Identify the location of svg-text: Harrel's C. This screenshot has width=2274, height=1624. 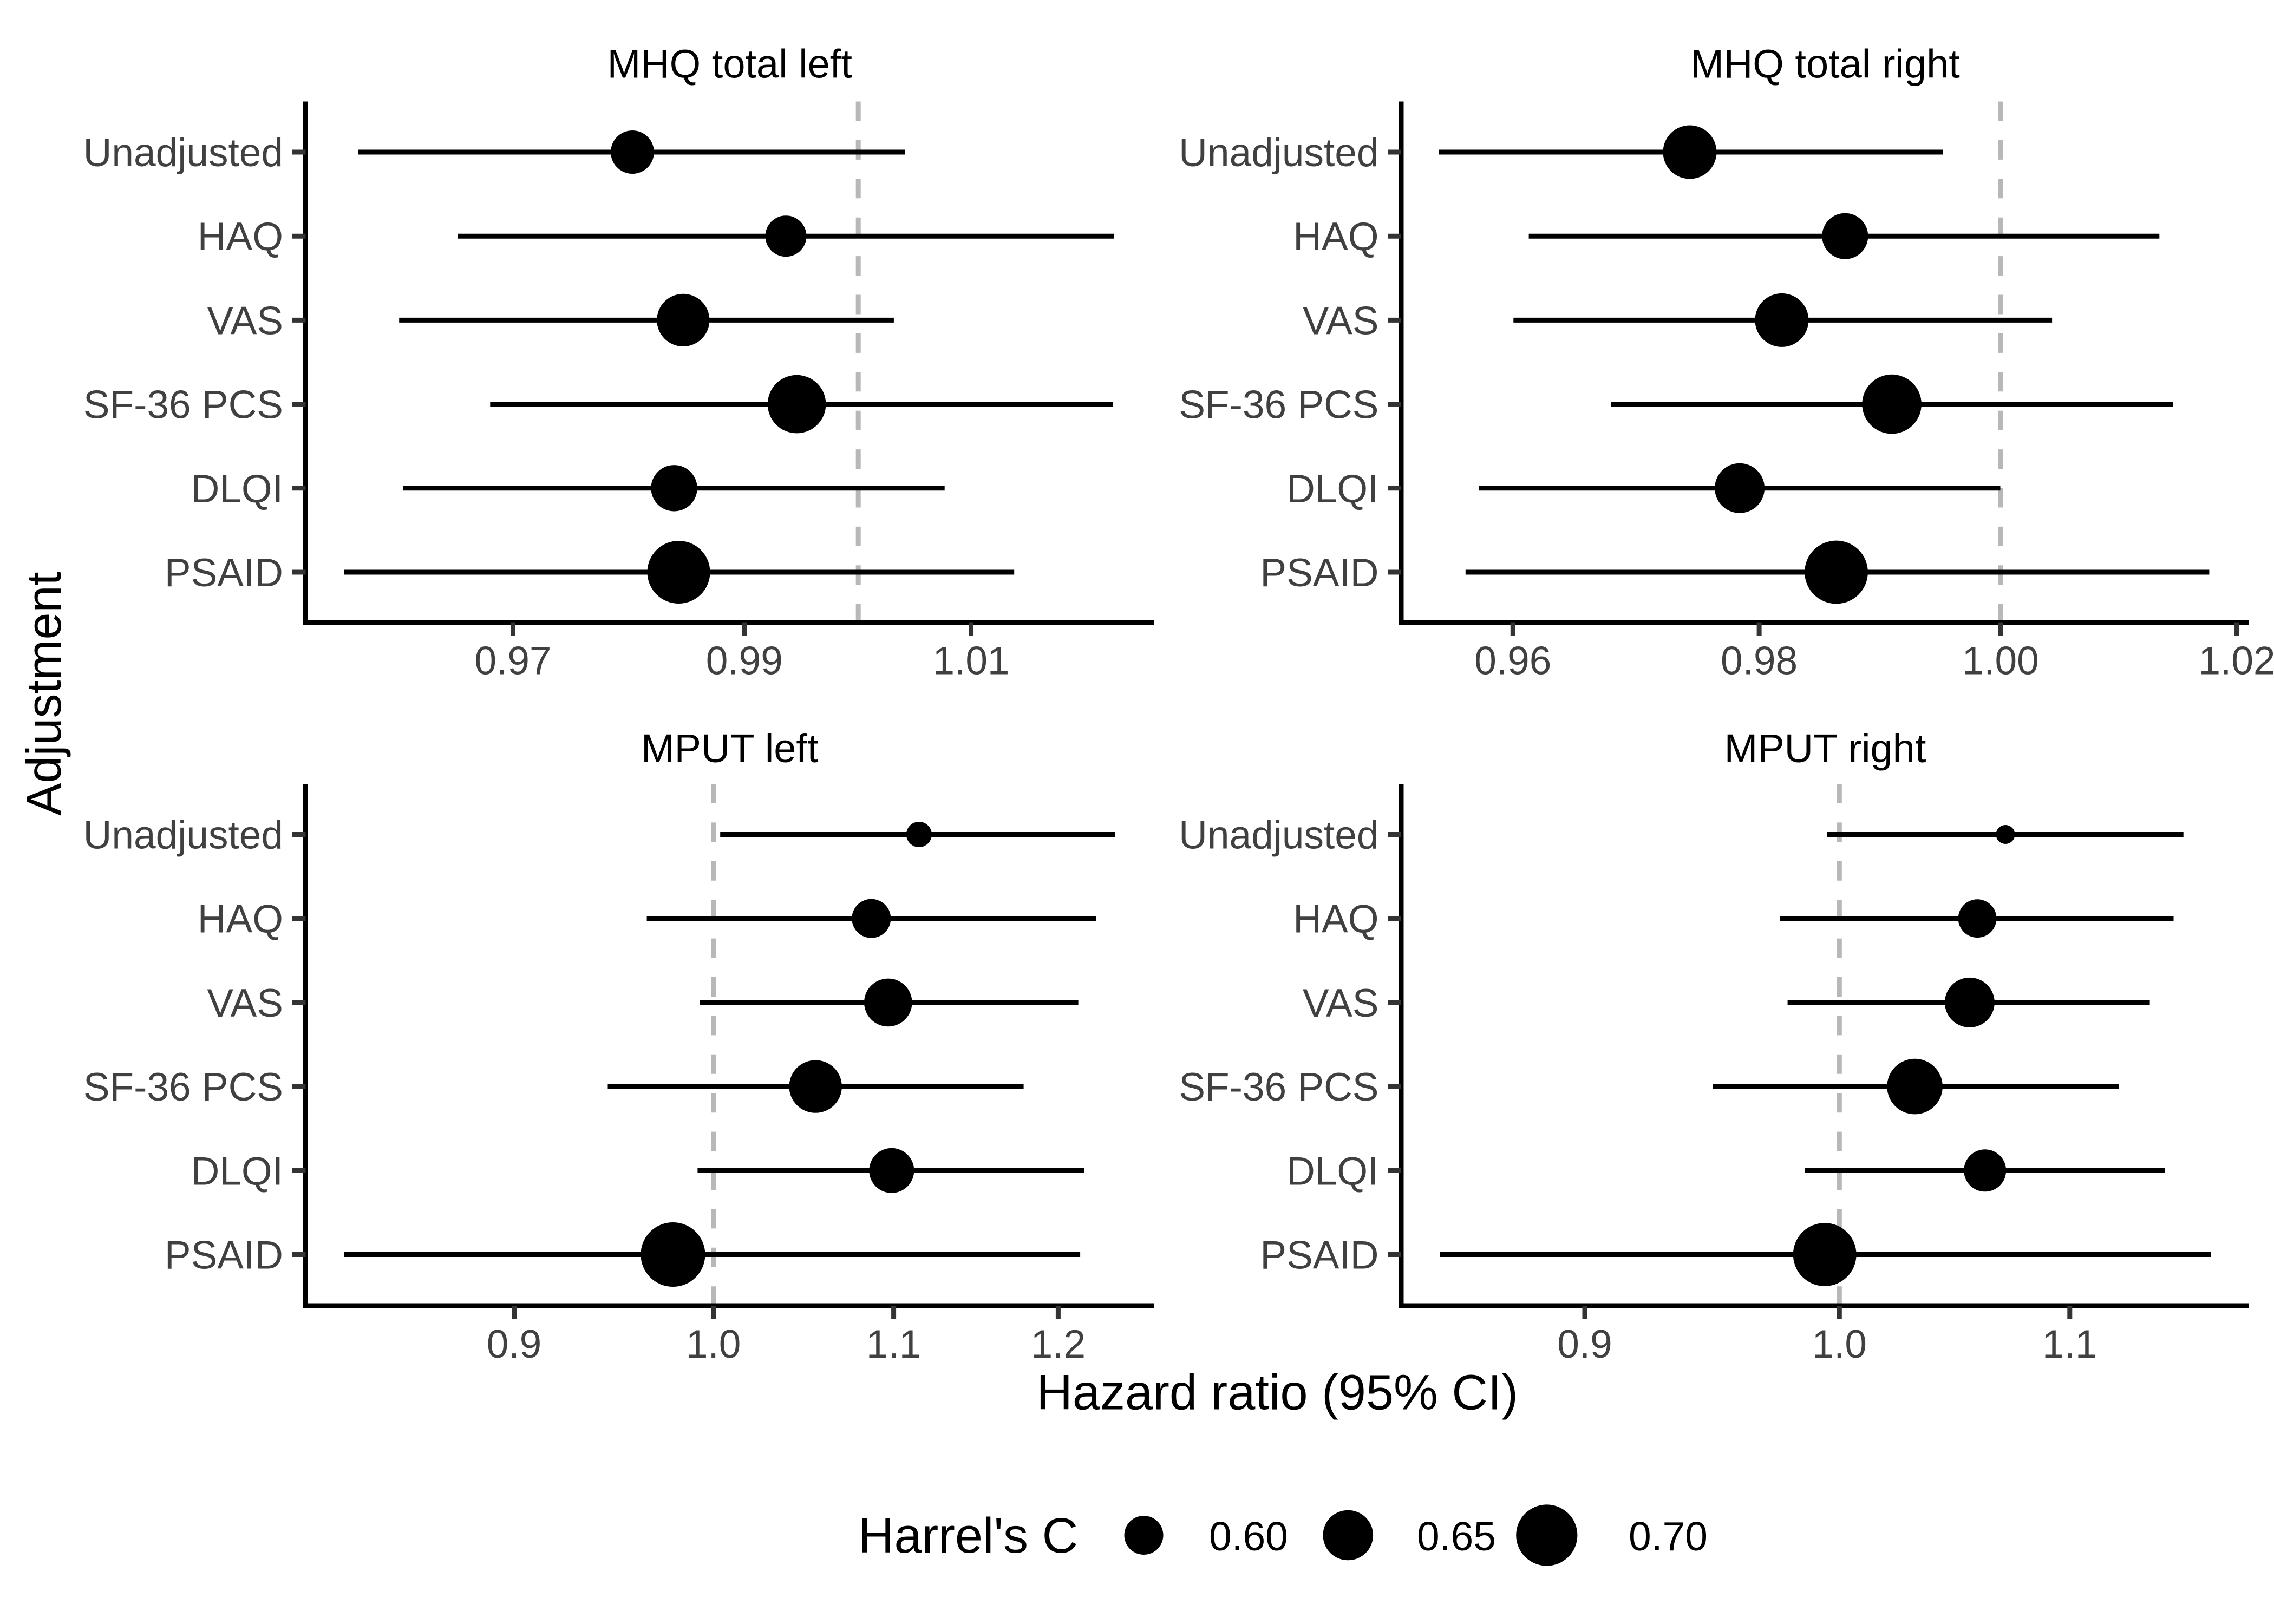
(968, 1535).